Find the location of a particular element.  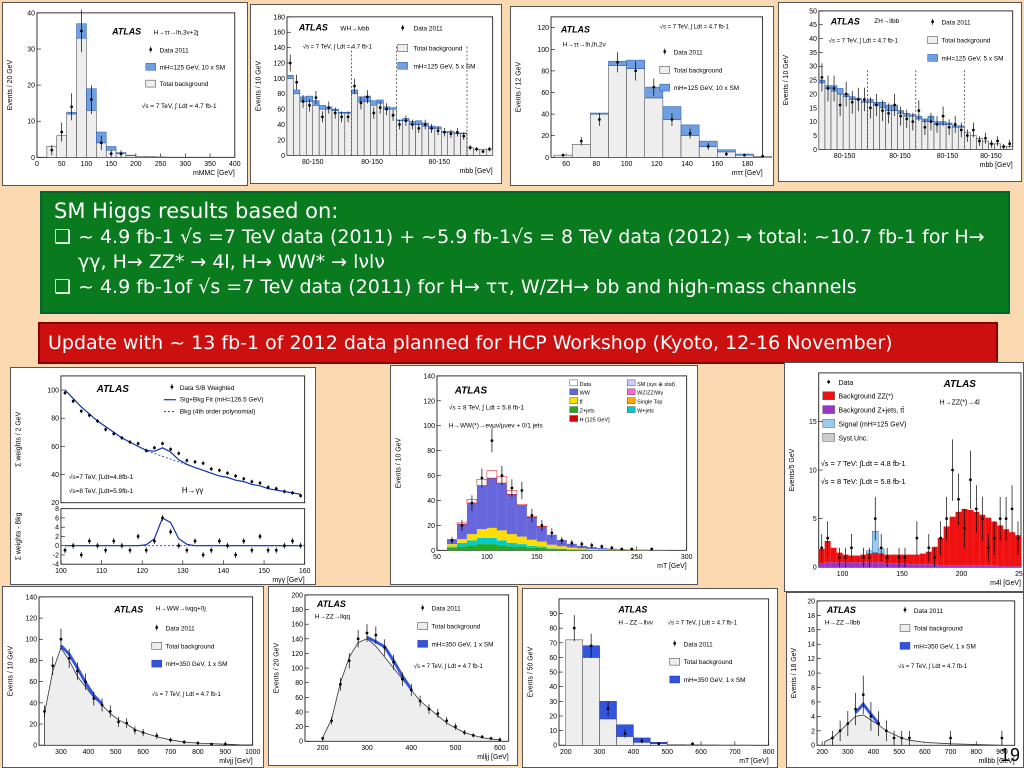

legend-label: Single Top is located at coordinates (649, 403).